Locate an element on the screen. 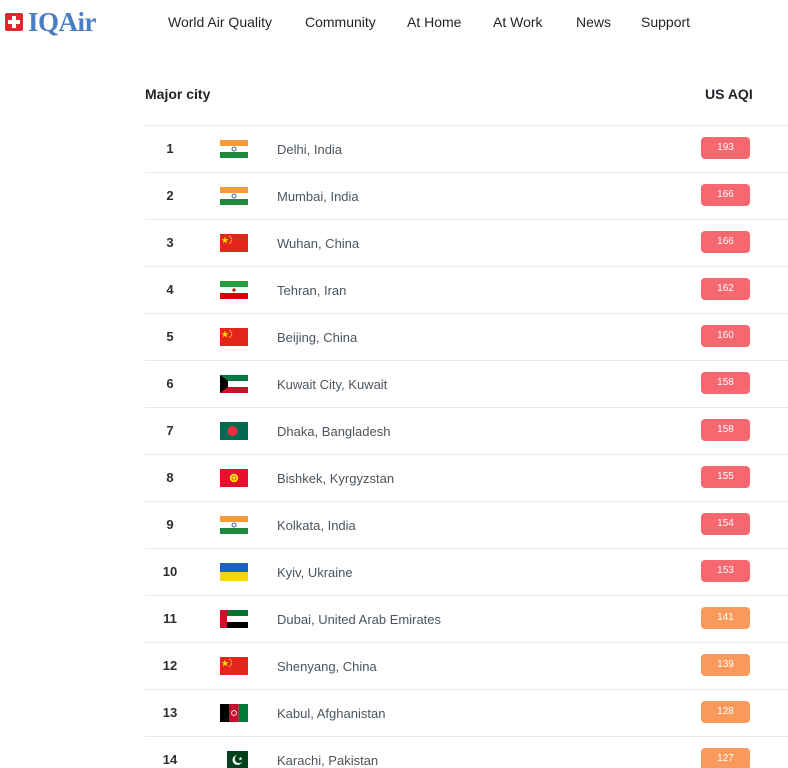 This screenshot has height=768, width=788. rank-number: 12 is located at coordinates (170, 665).